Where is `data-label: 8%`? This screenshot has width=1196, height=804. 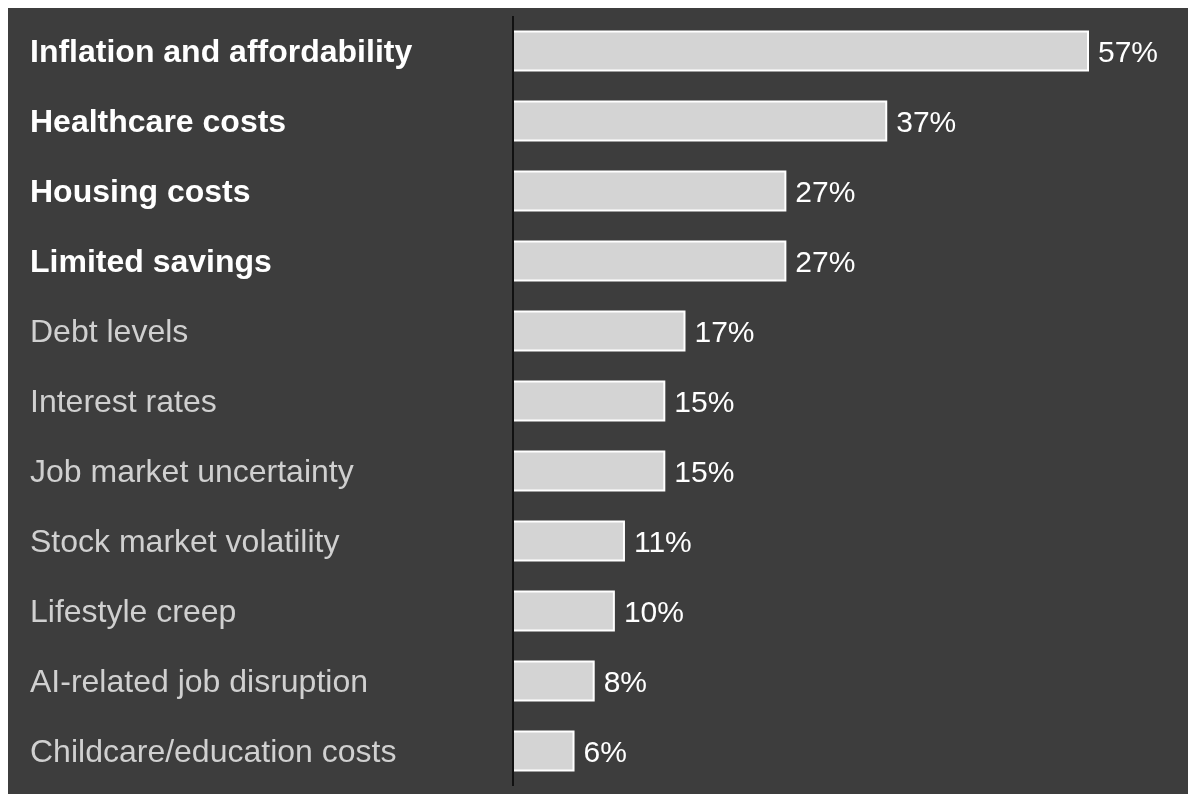 data-label: 8% is located at coordinates (625, 681).